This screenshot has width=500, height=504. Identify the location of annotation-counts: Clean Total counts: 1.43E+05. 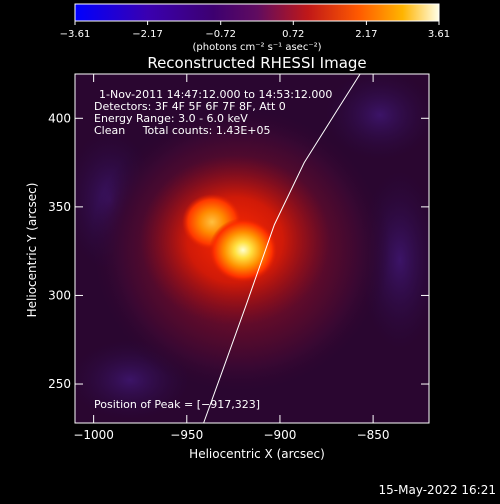
(182, 130).